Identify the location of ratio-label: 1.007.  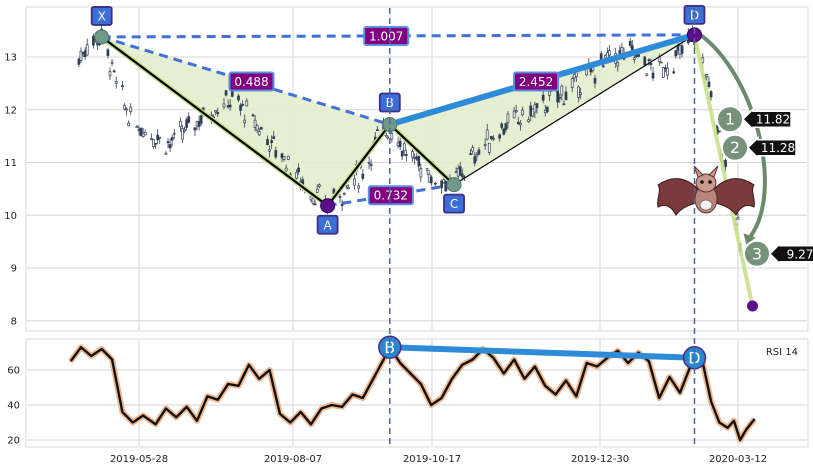
(386, 35).